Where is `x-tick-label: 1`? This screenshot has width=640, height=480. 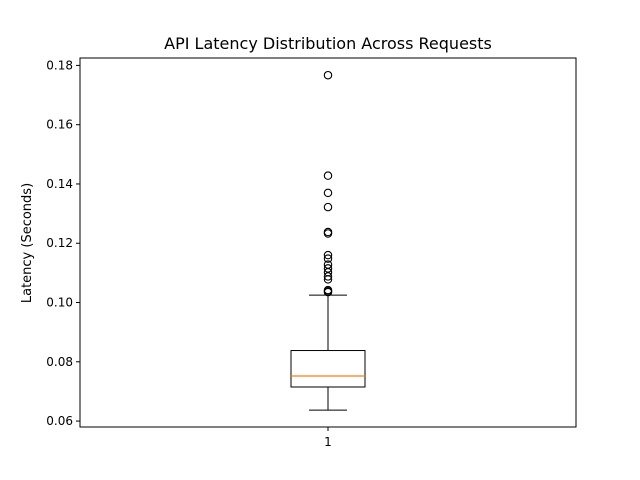 x-tick-label: 1 is located at coordinates (328, 442).